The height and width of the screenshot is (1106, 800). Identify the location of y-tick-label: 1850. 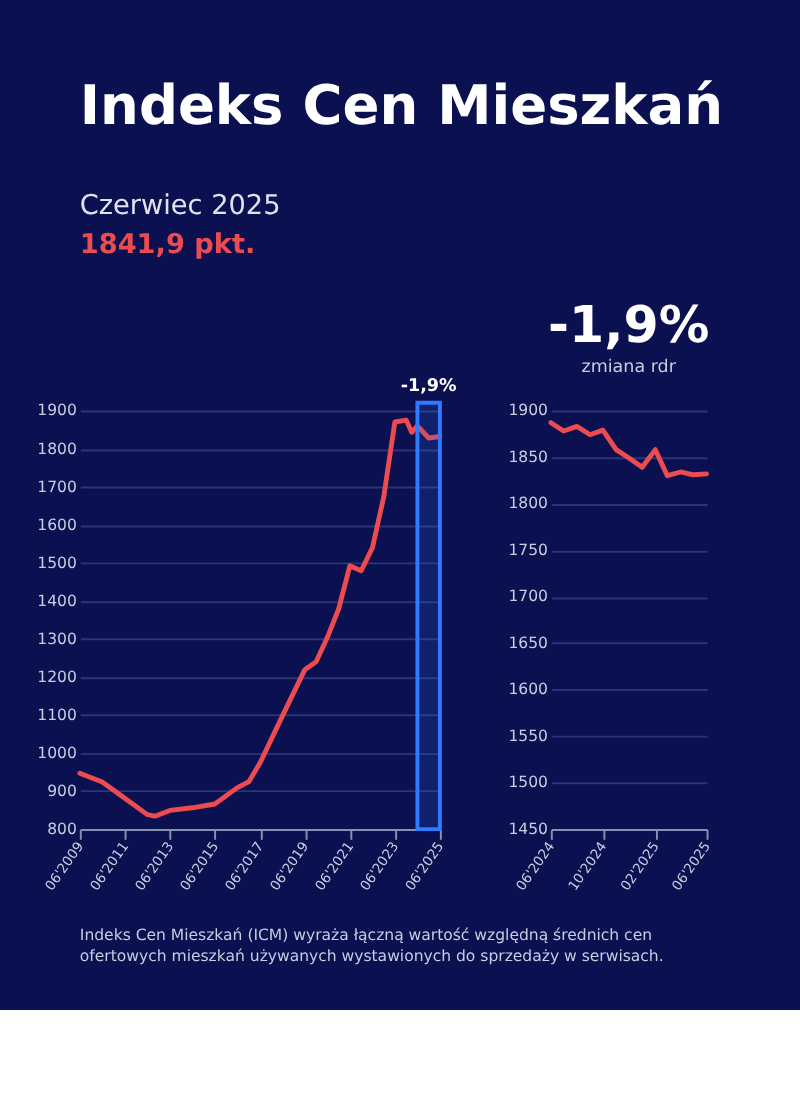
(528, 456).